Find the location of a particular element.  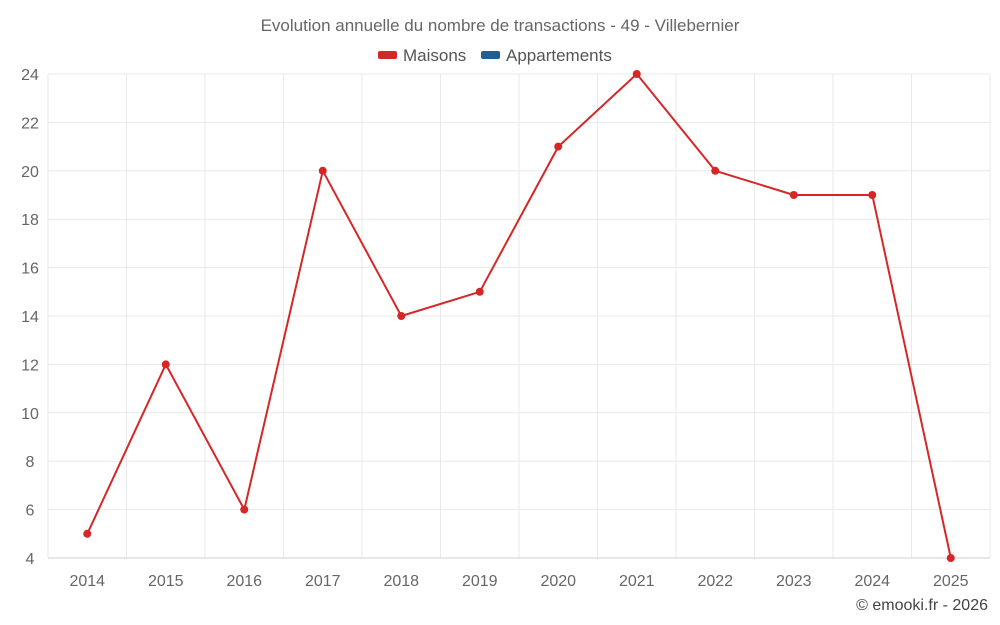

y-tick-label: 10 is located at coordinates (30, 414).